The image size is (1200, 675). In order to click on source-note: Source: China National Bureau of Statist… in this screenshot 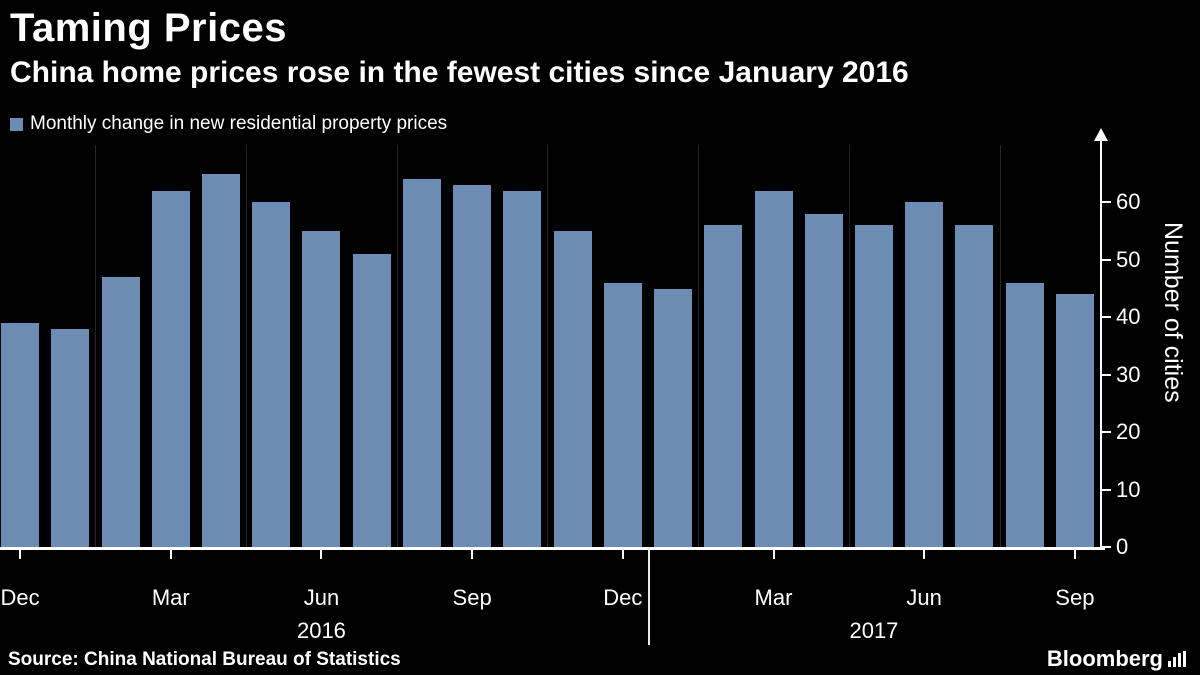, I will do `click(204, 659)`.